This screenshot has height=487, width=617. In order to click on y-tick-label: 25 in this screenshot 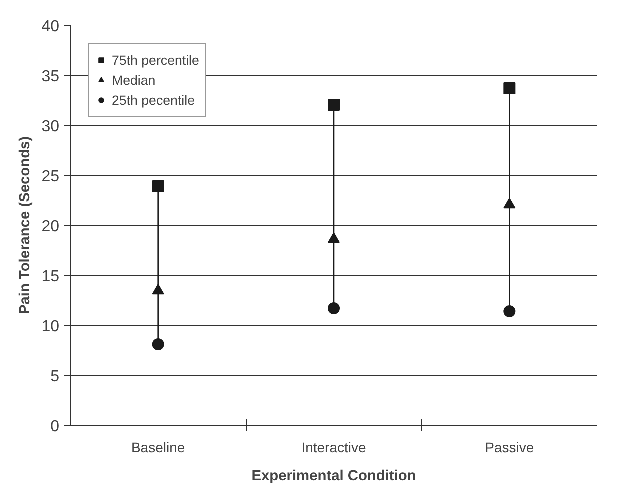, I will do `click(51, 177)`.